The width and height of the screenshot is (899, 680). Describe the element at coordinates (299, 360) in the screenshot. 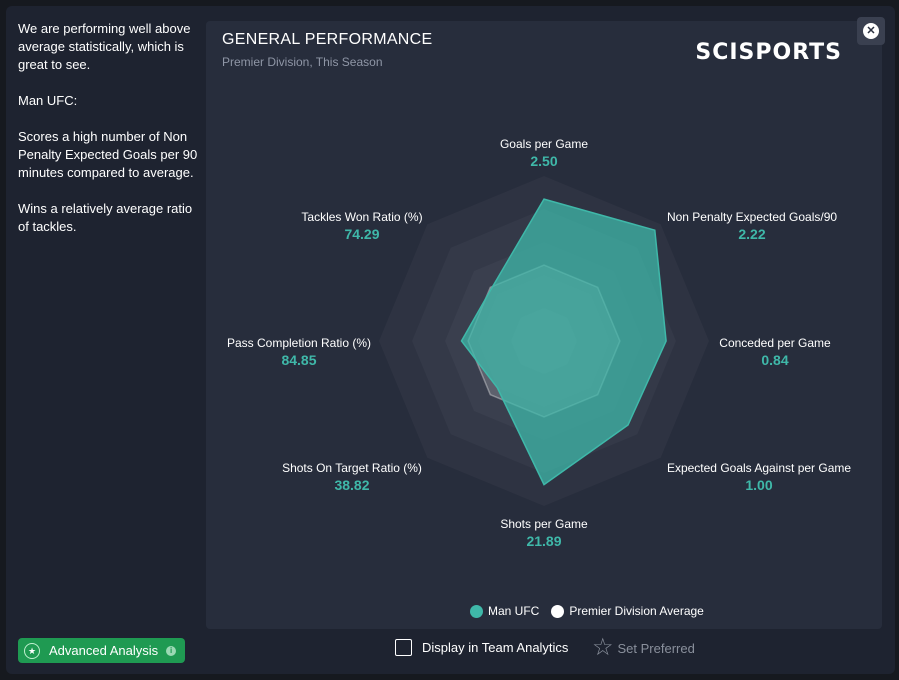

I see `axis-value: 84.85` at that location.